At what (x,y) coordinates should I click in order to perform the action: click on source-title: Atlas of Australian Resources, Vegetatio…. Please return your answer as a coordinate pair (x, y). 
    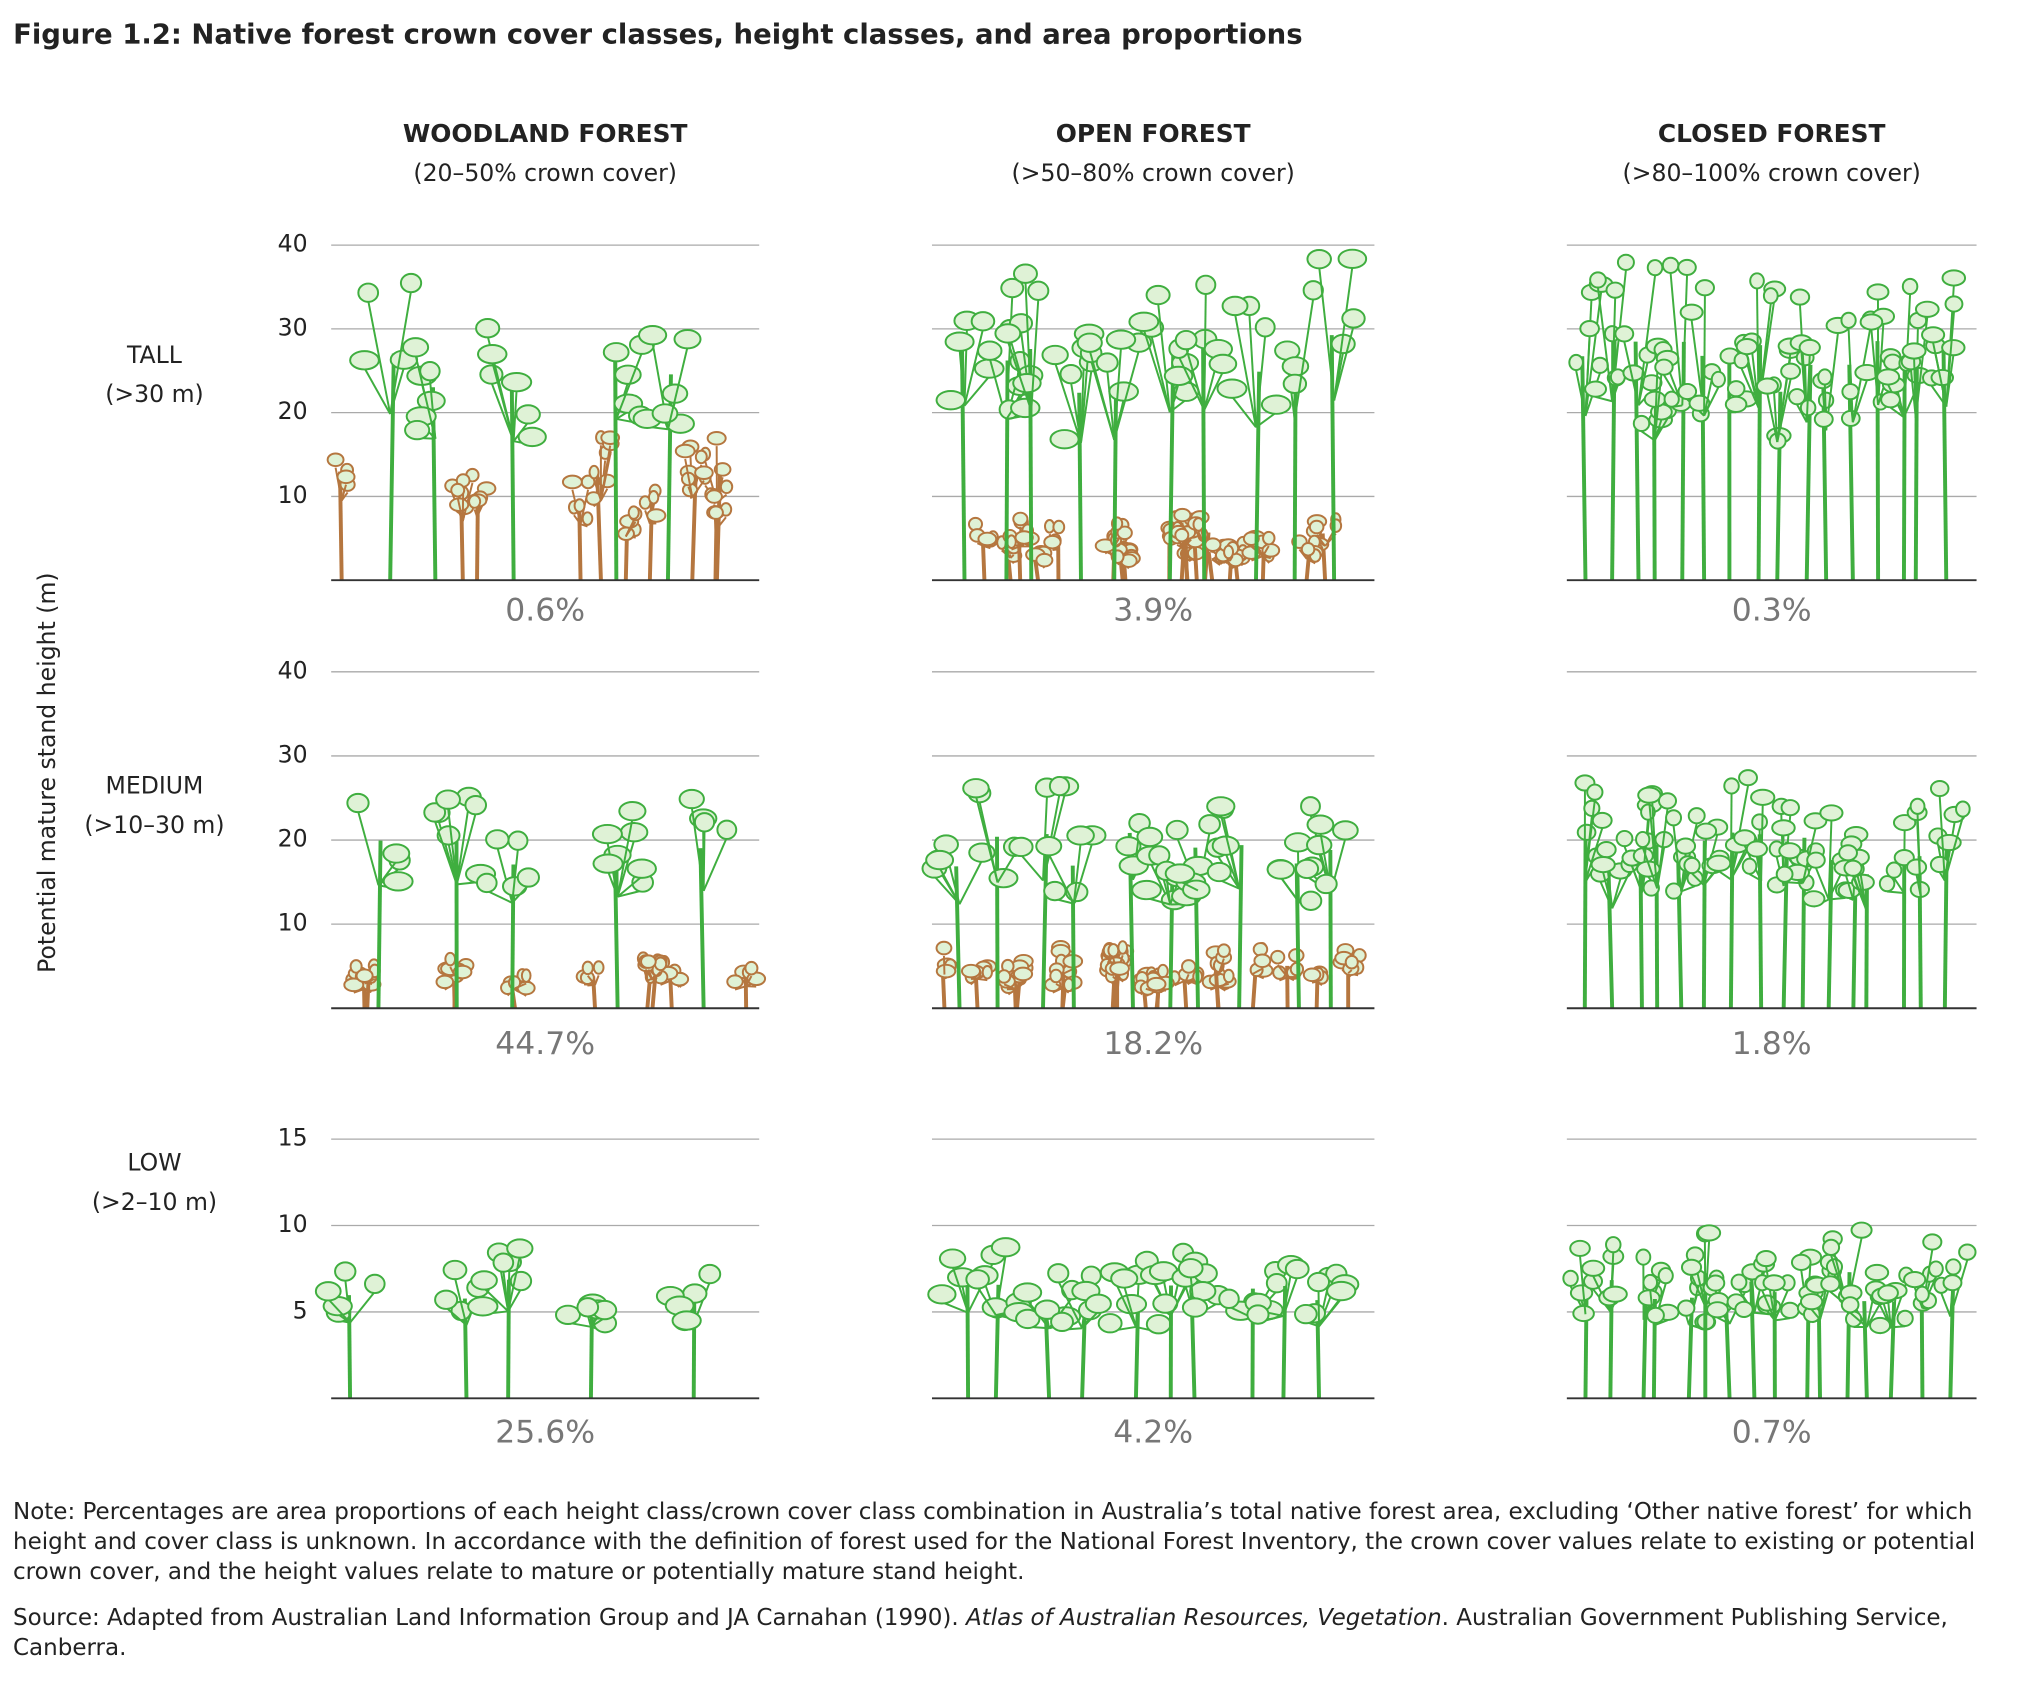
    Looking at the image, I should click on (1203, 1618).